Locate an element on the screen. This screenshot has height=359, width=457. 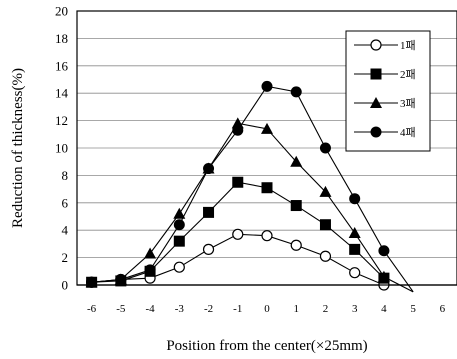
y-tick-label: 10 is located at coordinates (61, 148).